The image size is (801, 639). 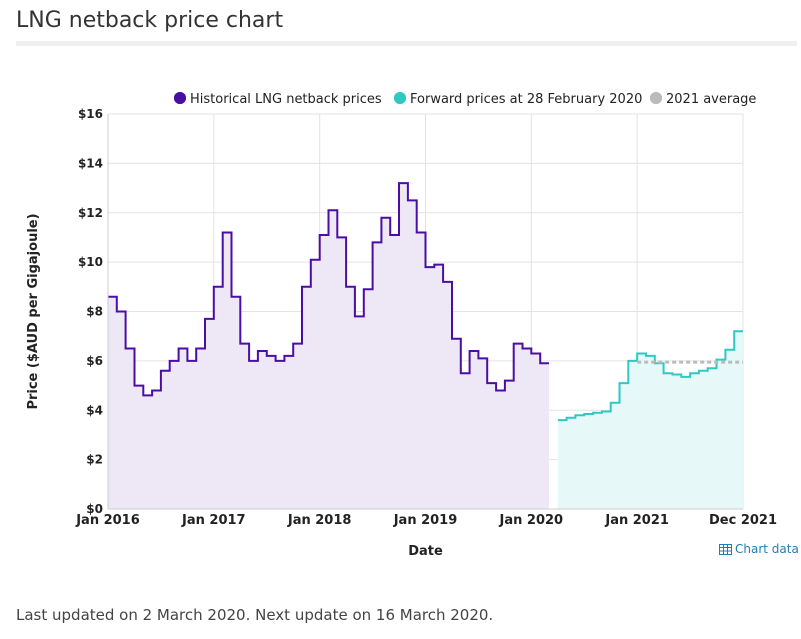 What do you see at coordinates (150, 20) in the screenshot?
I see `page-title: LNG netback price chart` at bounding box center [150, 20].